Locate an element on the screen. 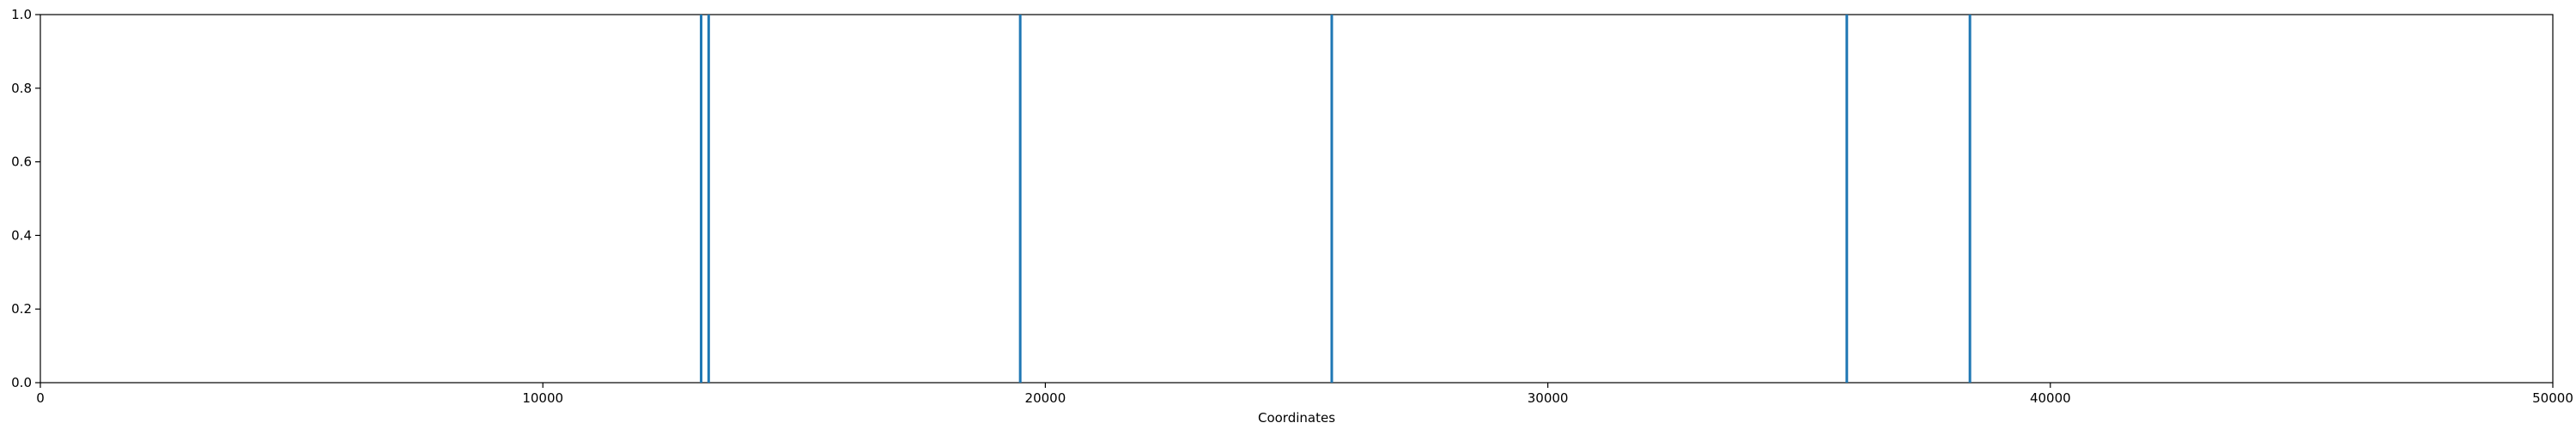 This screenshot has height=429, width=2576. y-tick-label-4: 0.8 is located at coordinates (21, 88).